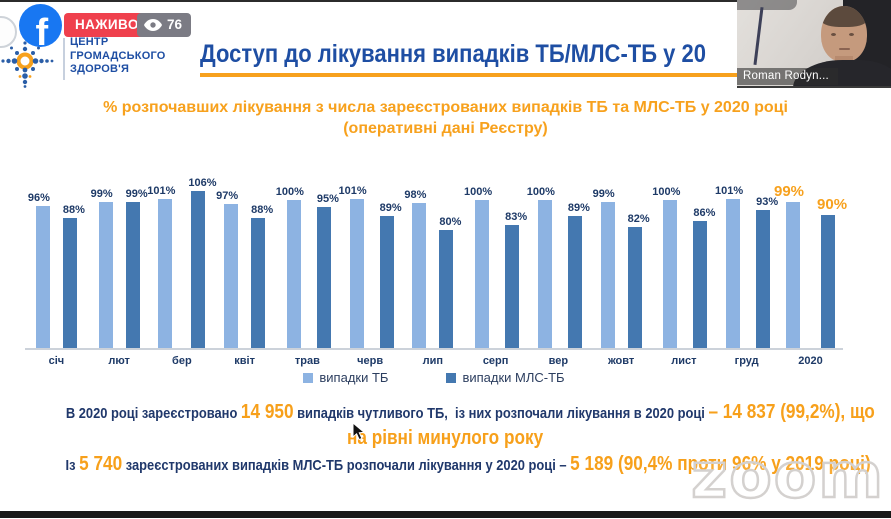 This screenshot has width=891, height=519. What do you see at coordinates (40, 25) in the screenshot?
I see `facebook-icon: f` at bounding box center [40, 25].